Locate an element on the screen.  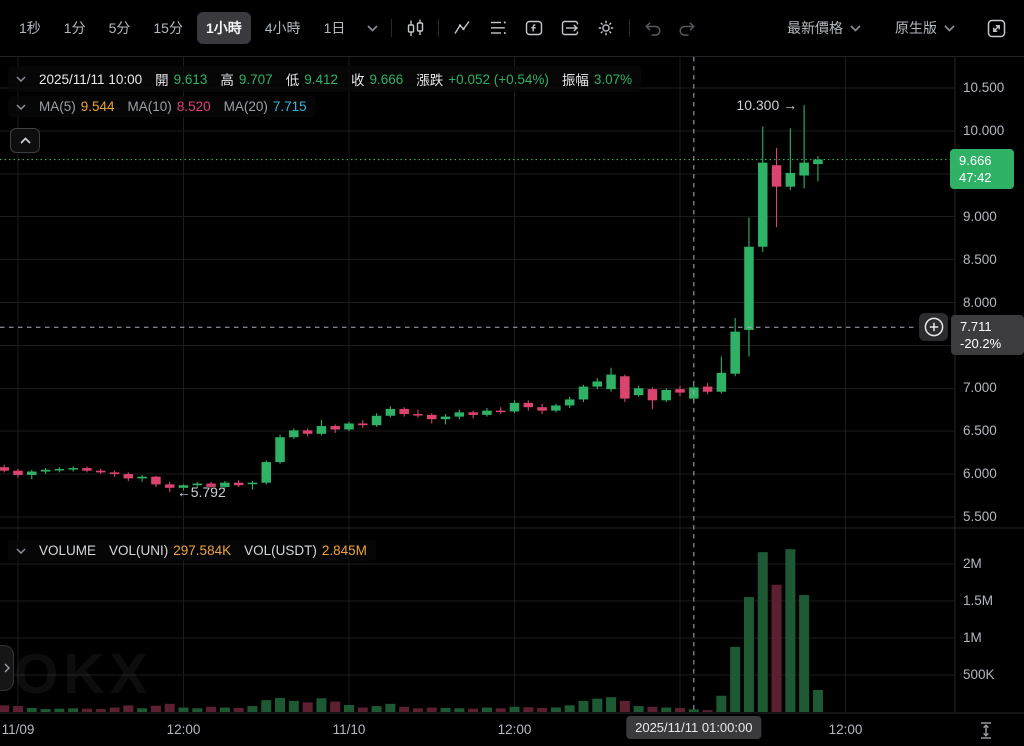
render-mode-dropdown: 原生版 is located at coordinates (925, 28).